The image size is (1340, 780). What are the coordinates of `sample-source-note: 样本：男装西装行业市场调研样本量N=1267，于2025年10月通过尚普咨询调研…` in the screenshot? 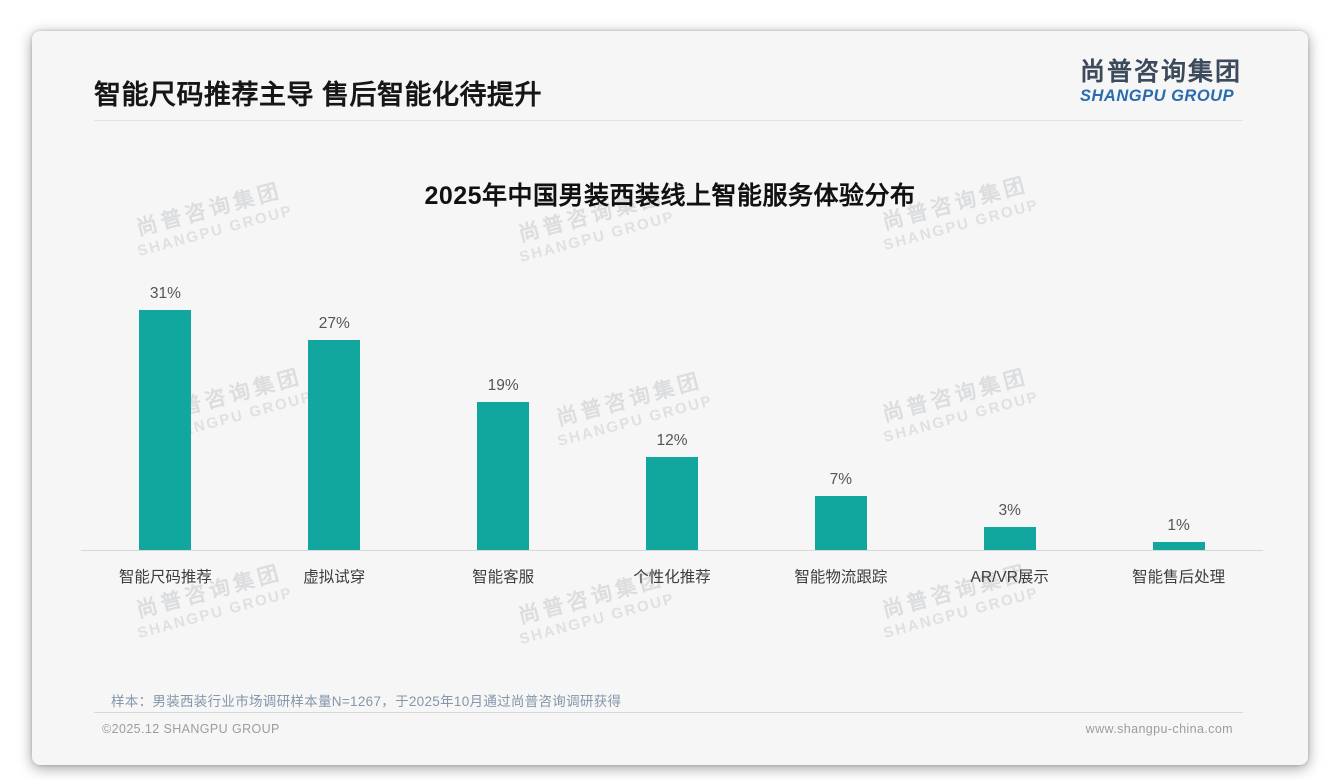 It's located at (366, 701).